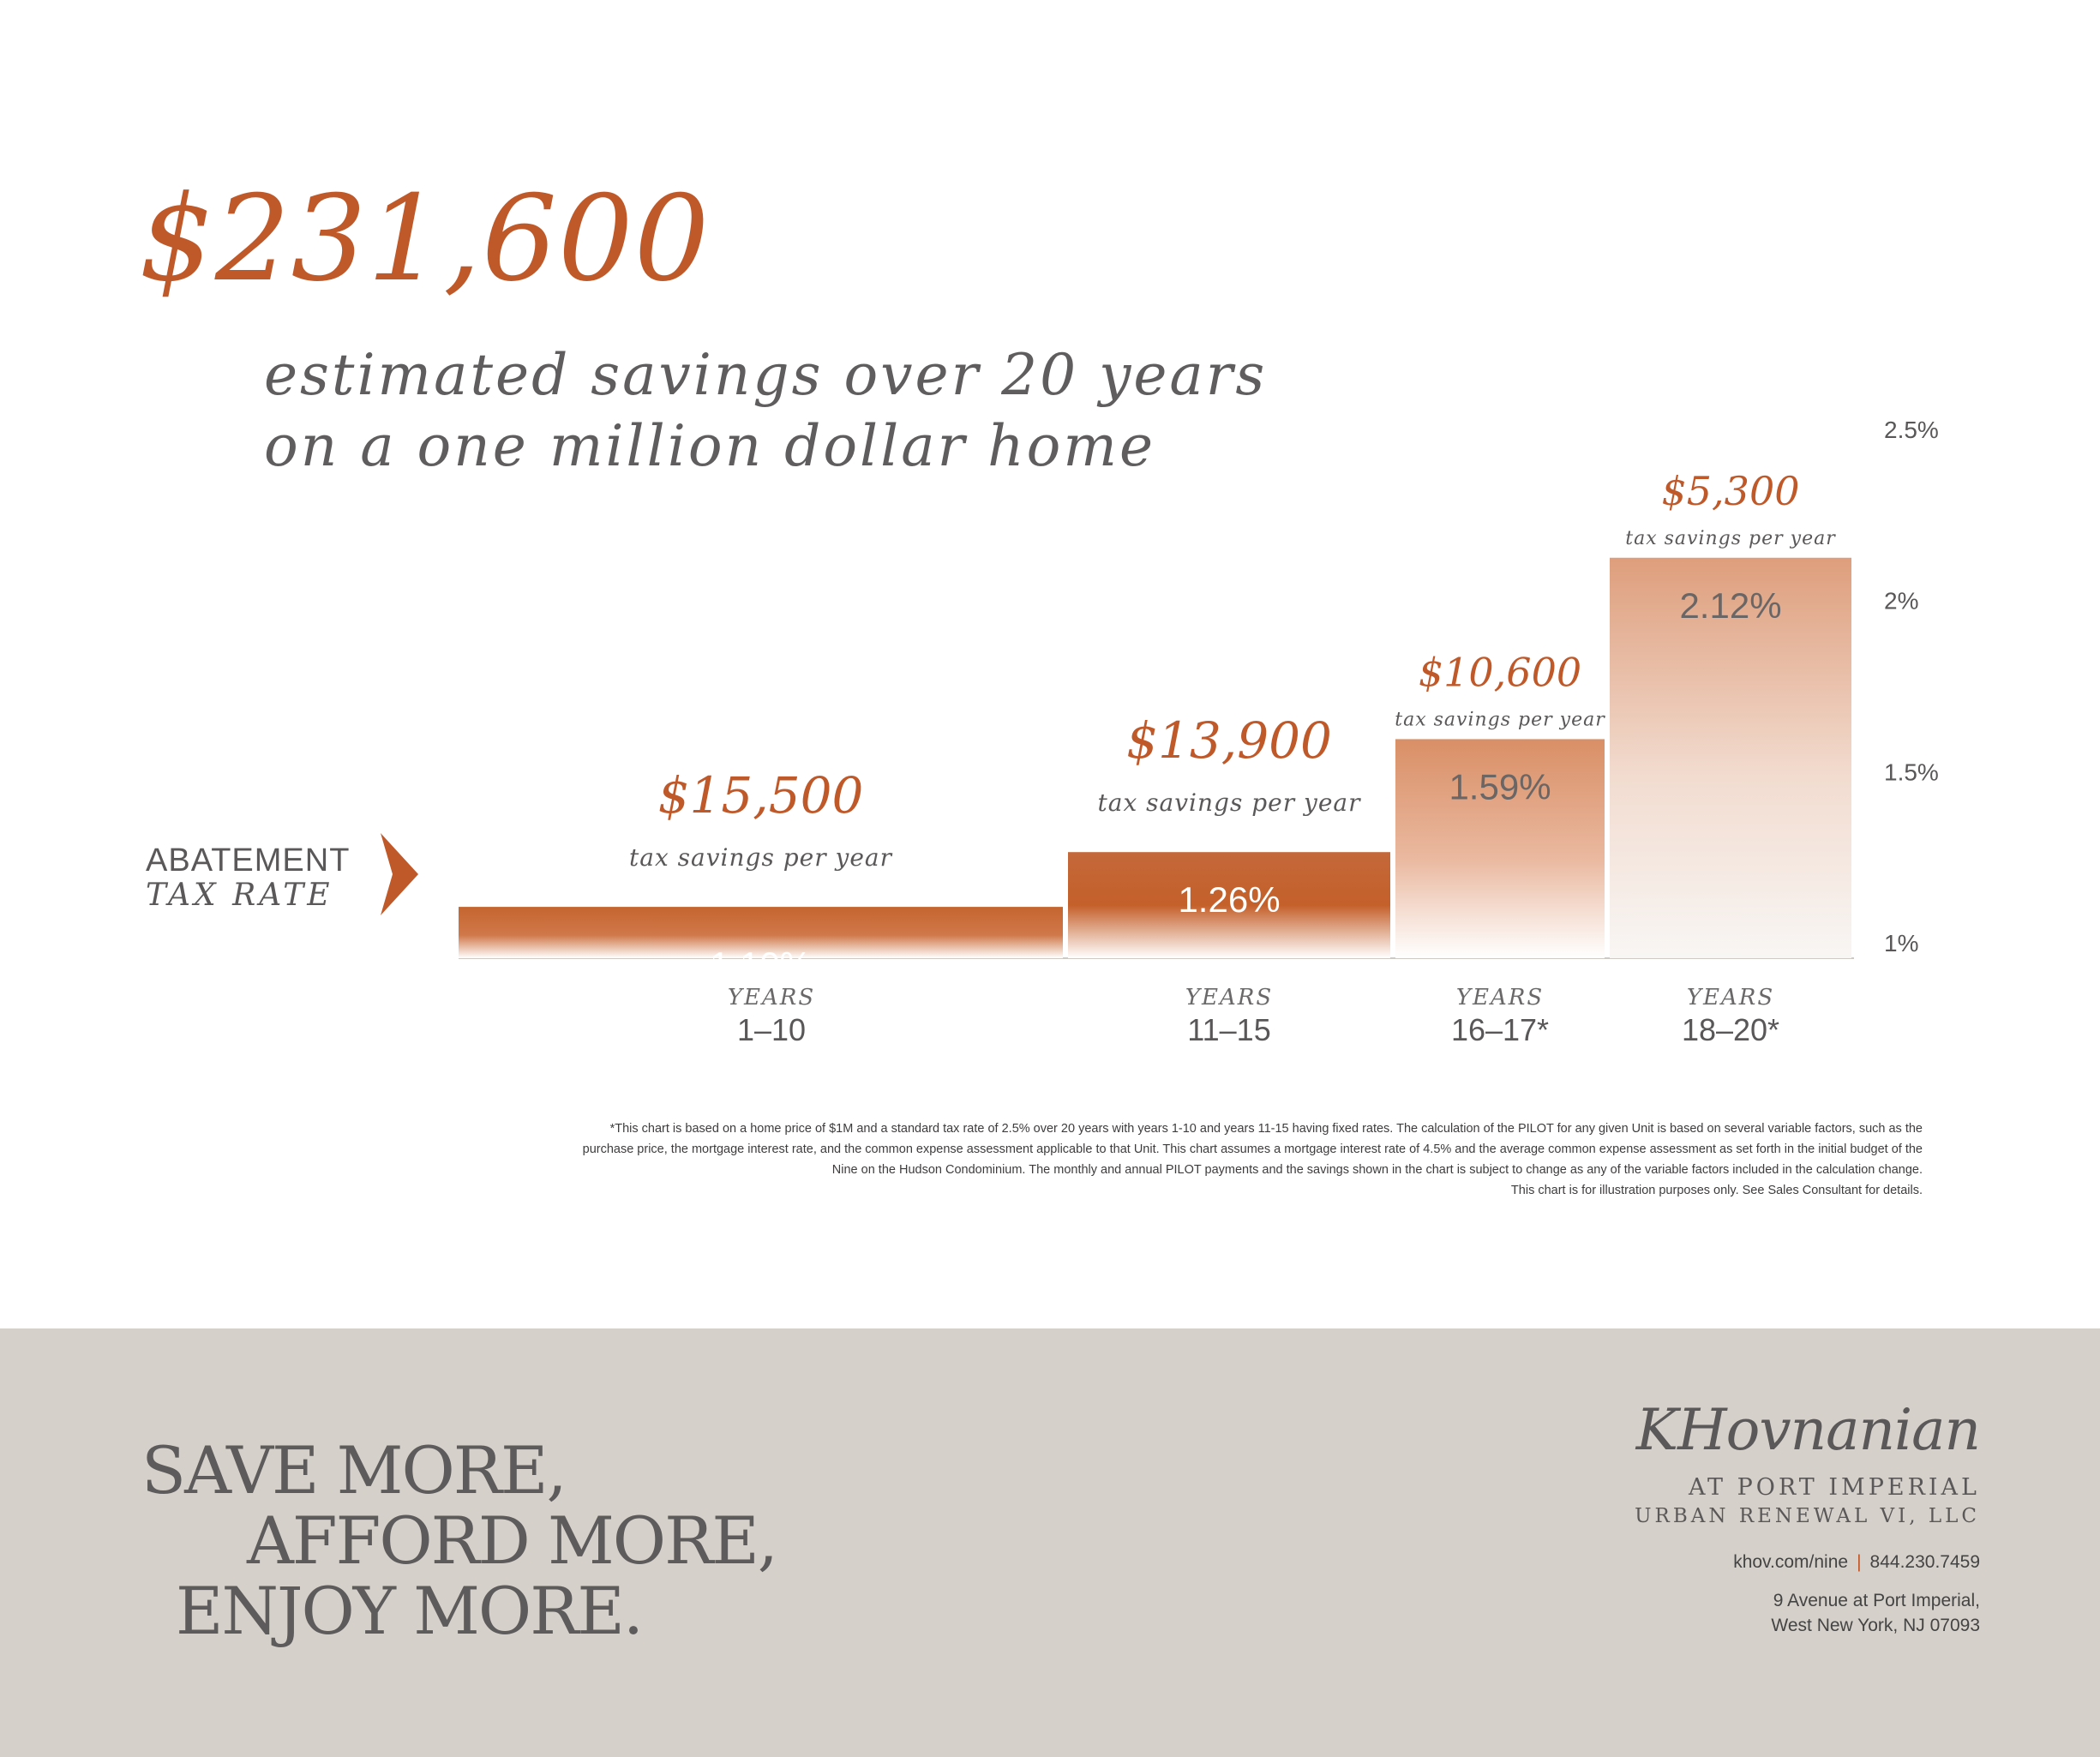 The image size is (2100, 1757). What do you see at coordinates (1911, 772) in the screenshot?
I see `y-axis-tick-label: 1.5%` at bounding box center [1911, 772].